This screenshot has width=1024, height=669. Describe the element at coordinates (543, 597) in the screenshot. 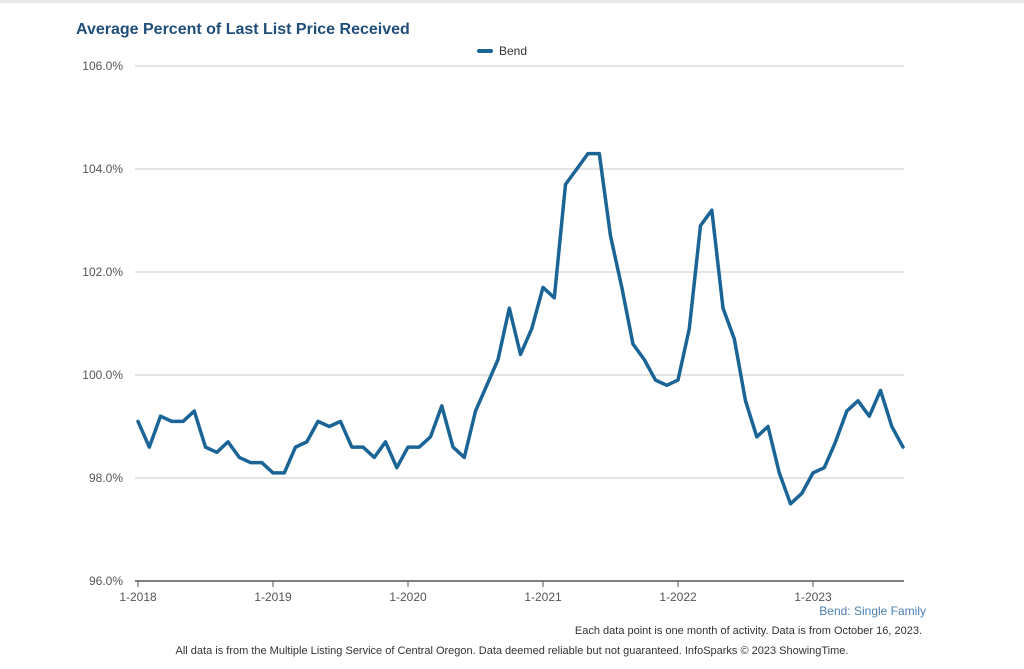

I see `x-tick-label: 1-2021` at that location.